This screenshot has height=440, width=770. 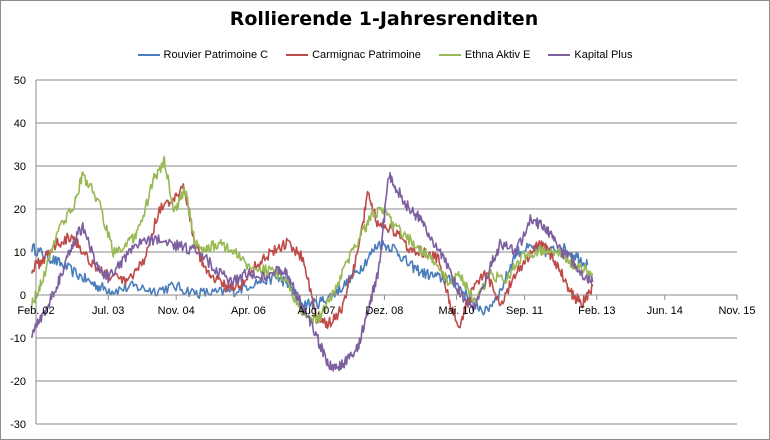 What do you see at coordinates (665, 311) in the screenshot?
I see `x-tick-label: Jun. 14` at bounding box center [665, 311].